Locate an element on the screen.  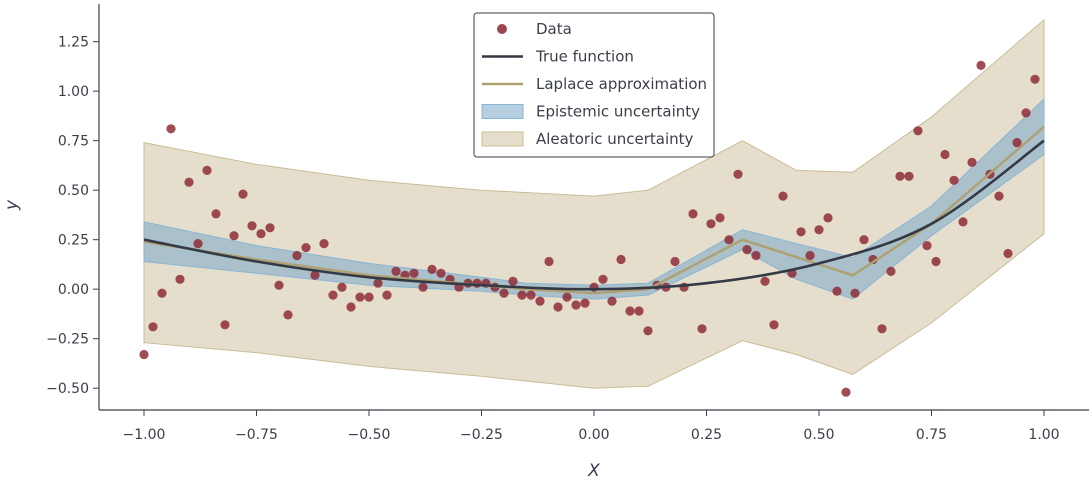
x-tick-label: 0.25 is located at coordinates (706, 435).